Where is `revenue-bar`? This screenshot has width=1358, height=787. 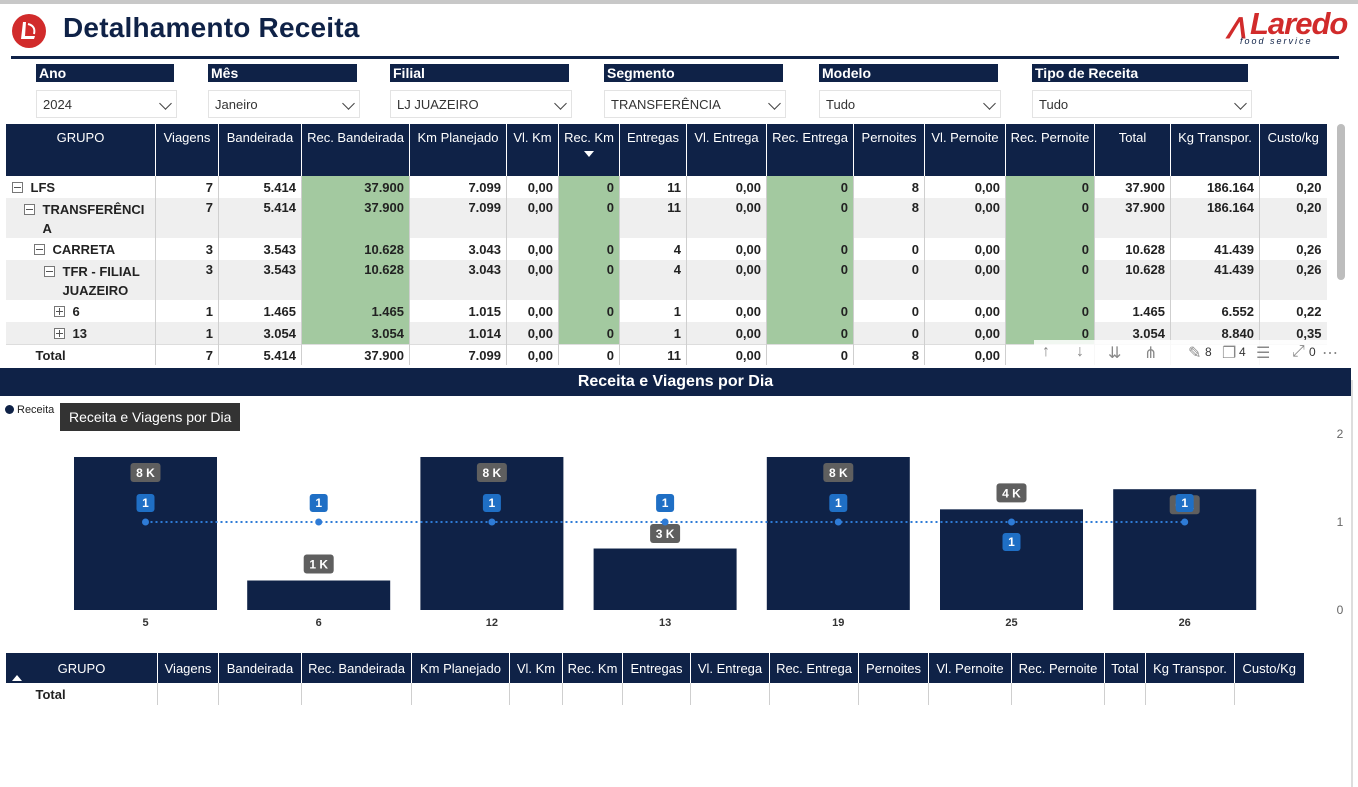
revenue-bar is located at coordinates (319, 595).